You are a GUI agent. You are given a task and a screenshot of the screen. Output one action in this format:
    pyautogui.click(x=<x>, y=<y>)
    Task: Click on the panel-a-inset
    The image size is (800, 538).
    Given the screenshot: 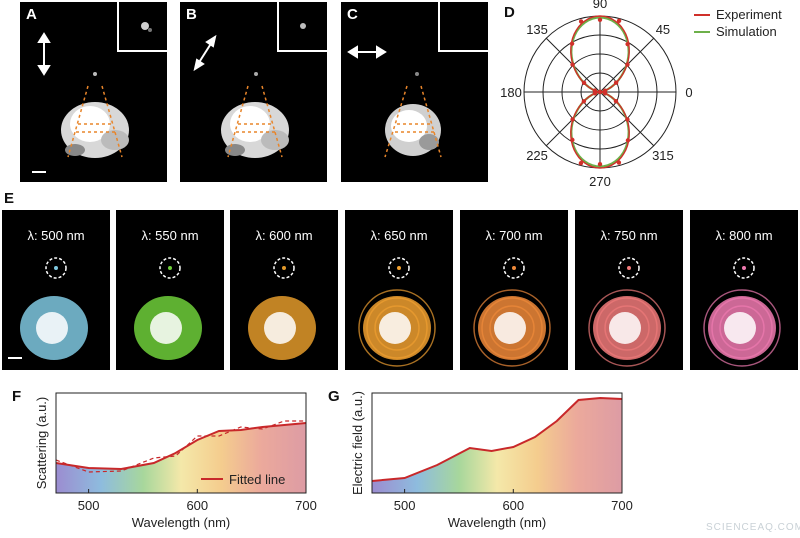 What is the action you would take?
    pyautogui.click(x=142, y=27)
    